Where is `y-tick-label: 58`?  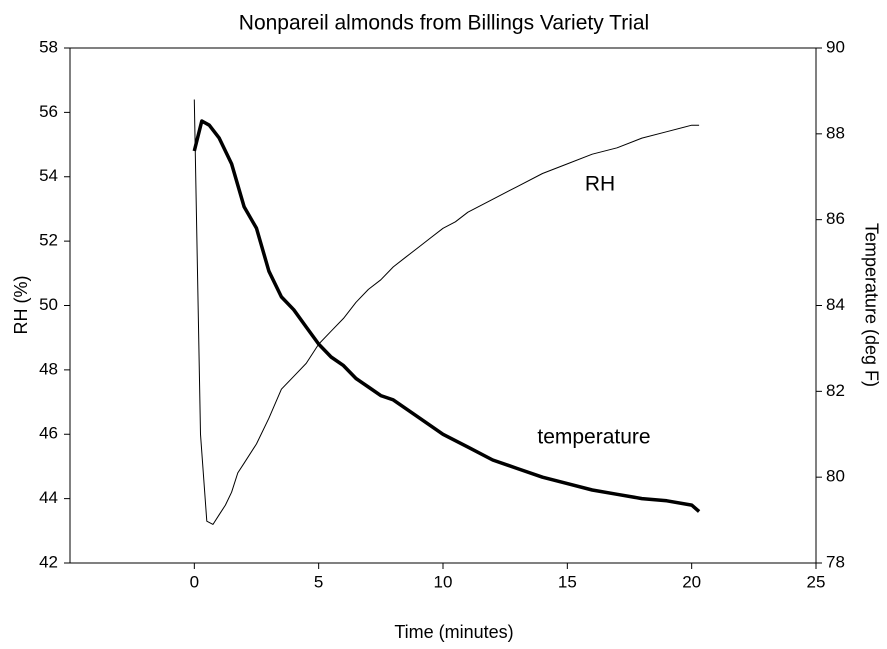
y-tick-label: 58 is located at coordinates (48, 46).